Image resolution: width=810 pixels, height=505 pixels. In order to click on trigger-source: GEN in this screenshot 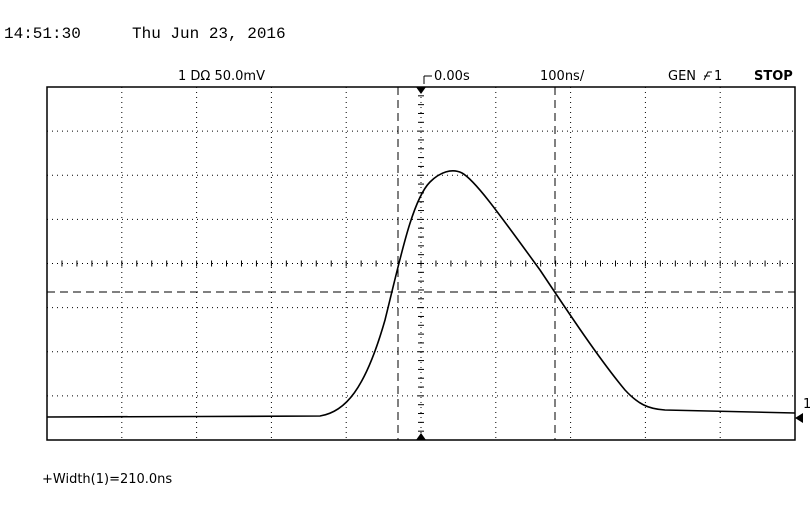, I will do `click(682, 76)`.